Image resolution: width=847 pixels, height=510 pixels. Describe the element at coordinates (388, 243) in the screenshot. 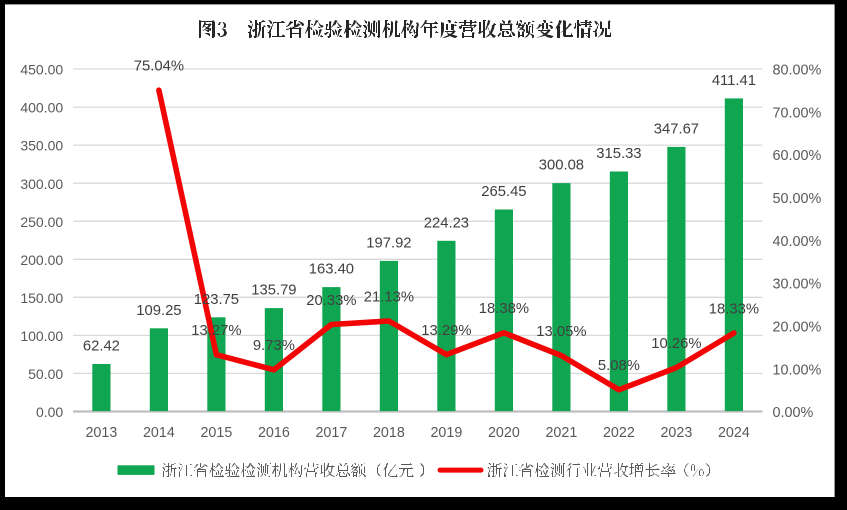

I see `svg-text: 197.92` at that location.